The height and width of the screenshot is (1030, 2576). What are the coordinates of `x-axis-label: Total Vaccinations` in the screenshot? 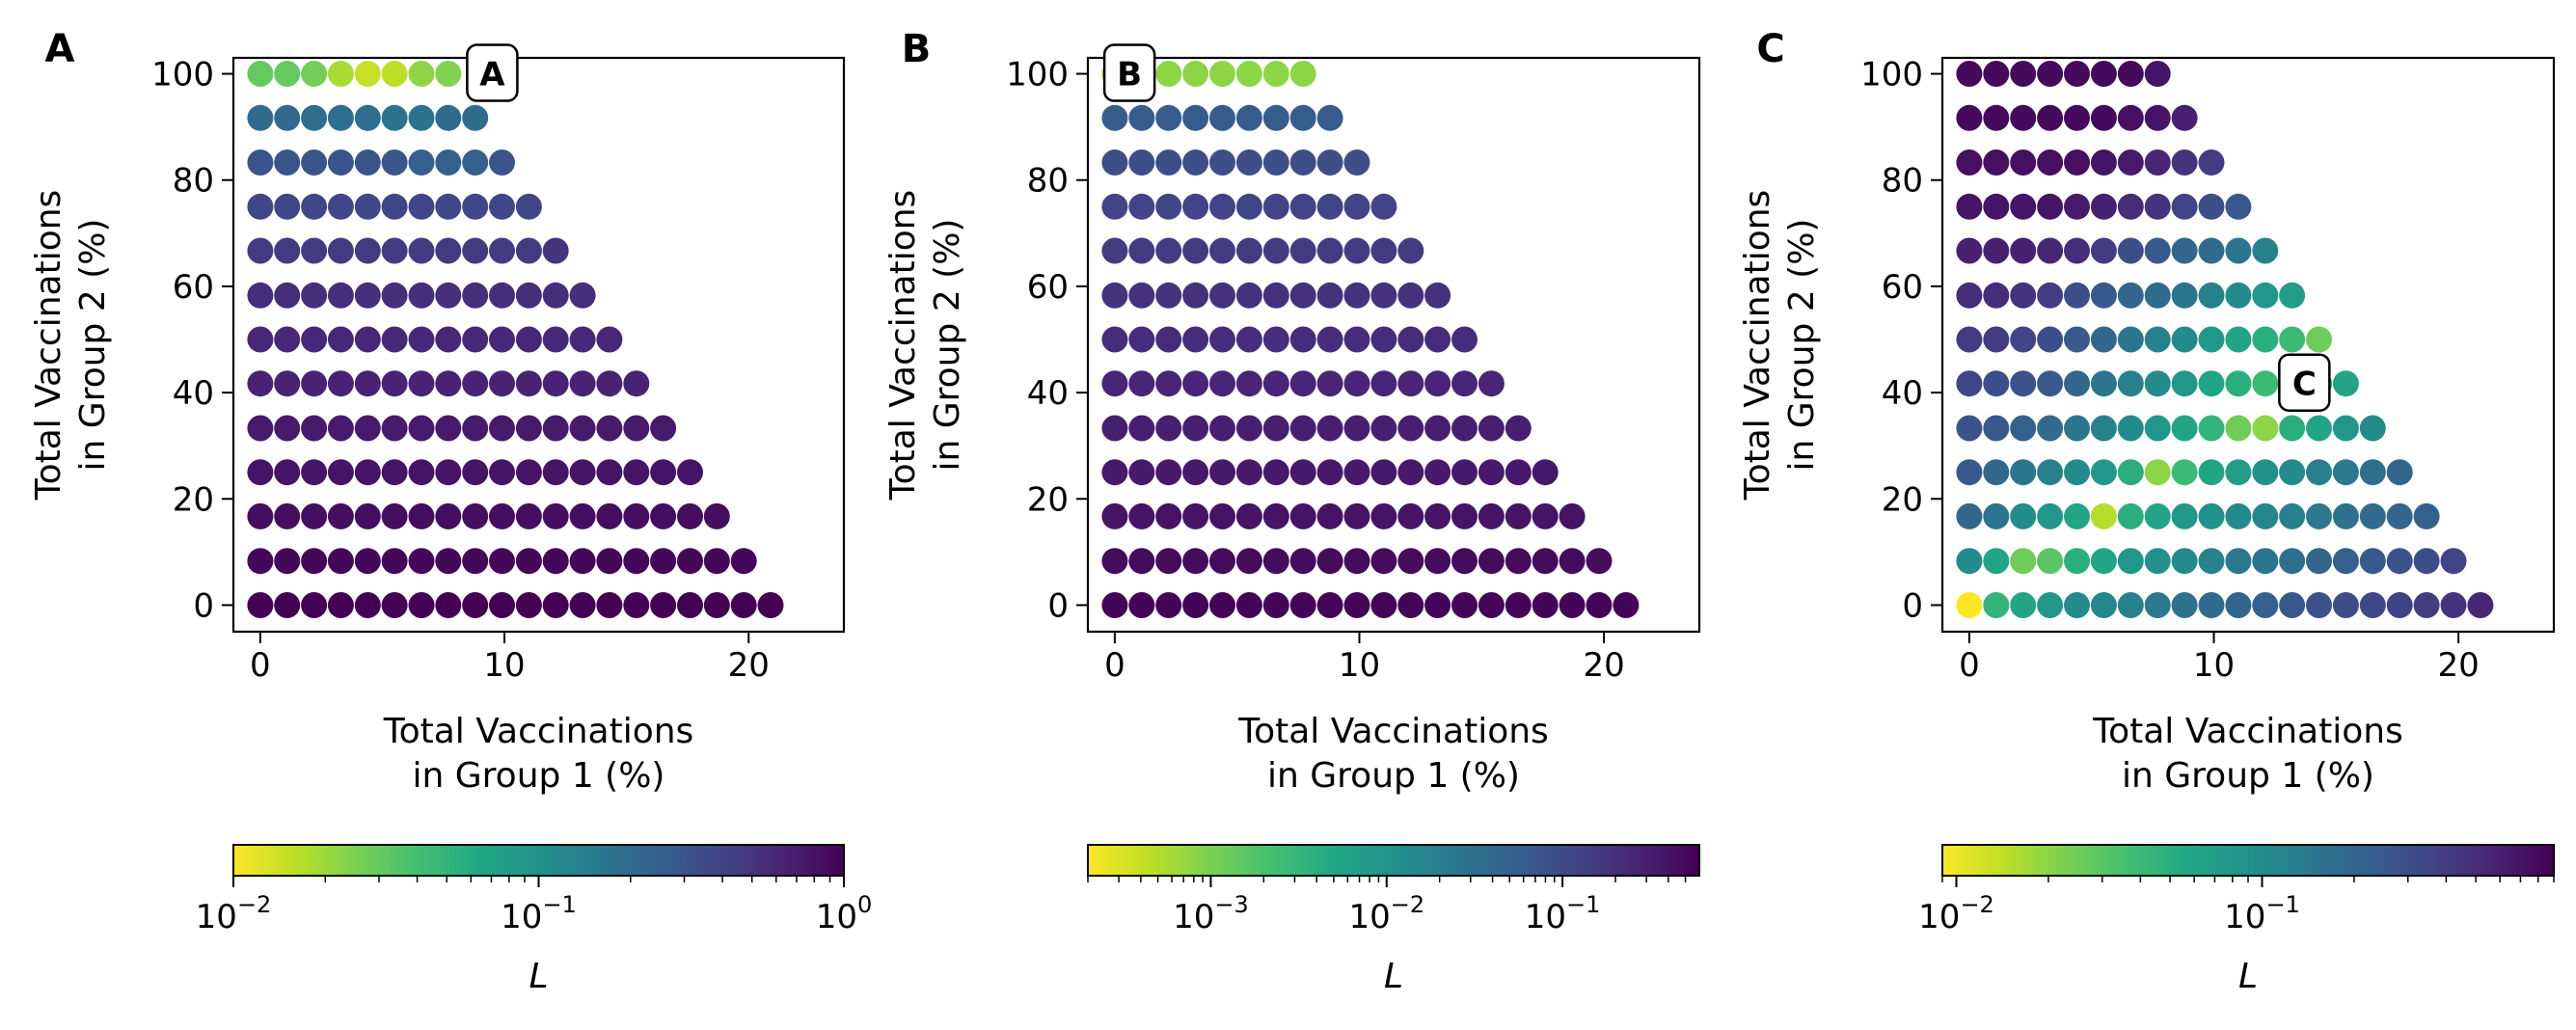 It's located at (538, 731).